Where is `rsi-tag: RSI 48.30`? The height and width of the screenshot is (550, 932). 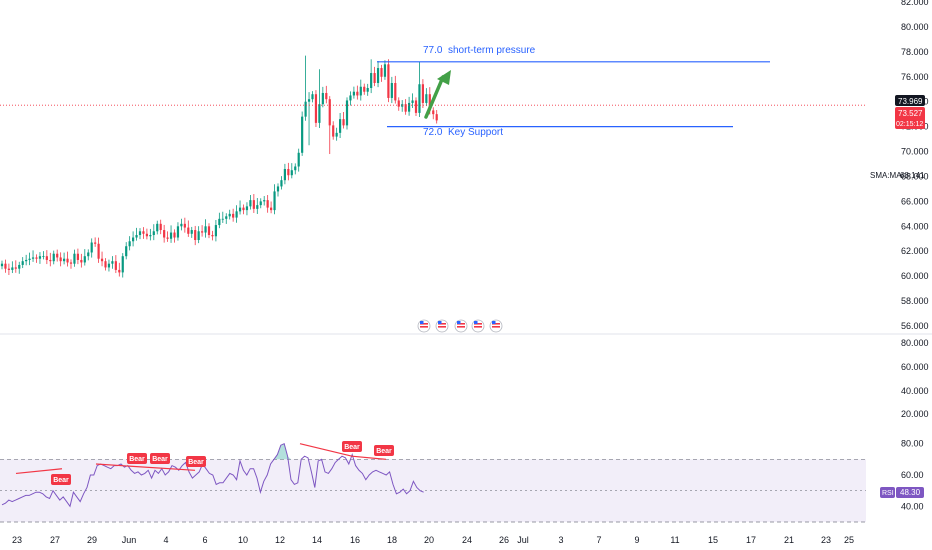
rsi-tag: RSI 48.30 is located at coordinates (902, 492).